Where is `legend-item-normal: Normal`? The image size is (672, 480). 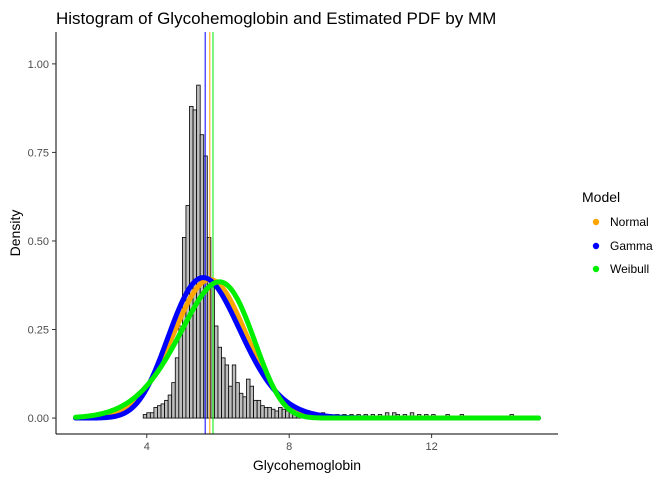 legend-item-normal: Normal is located at coordinates (620, 222).